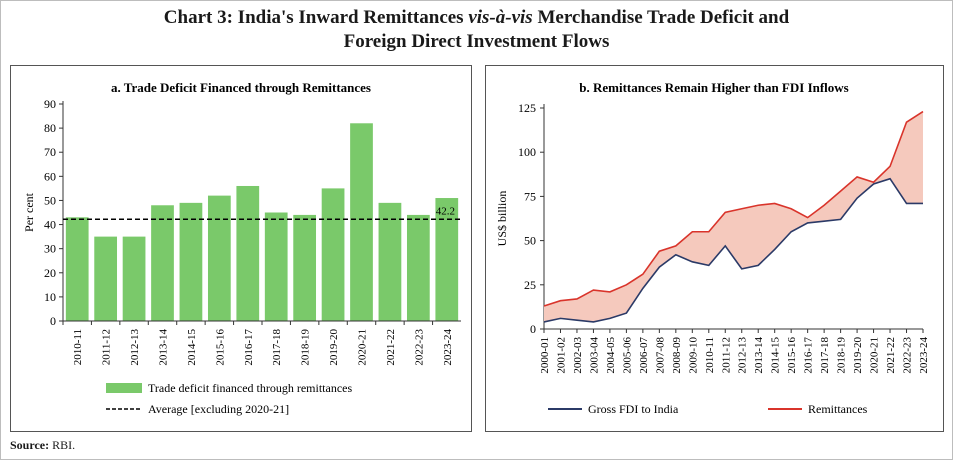  What do you see at coordinates (363, 347) in the screenshot?
I see `chart-a-x-tick-label: 2020-21` at bounding box center [363, 347].